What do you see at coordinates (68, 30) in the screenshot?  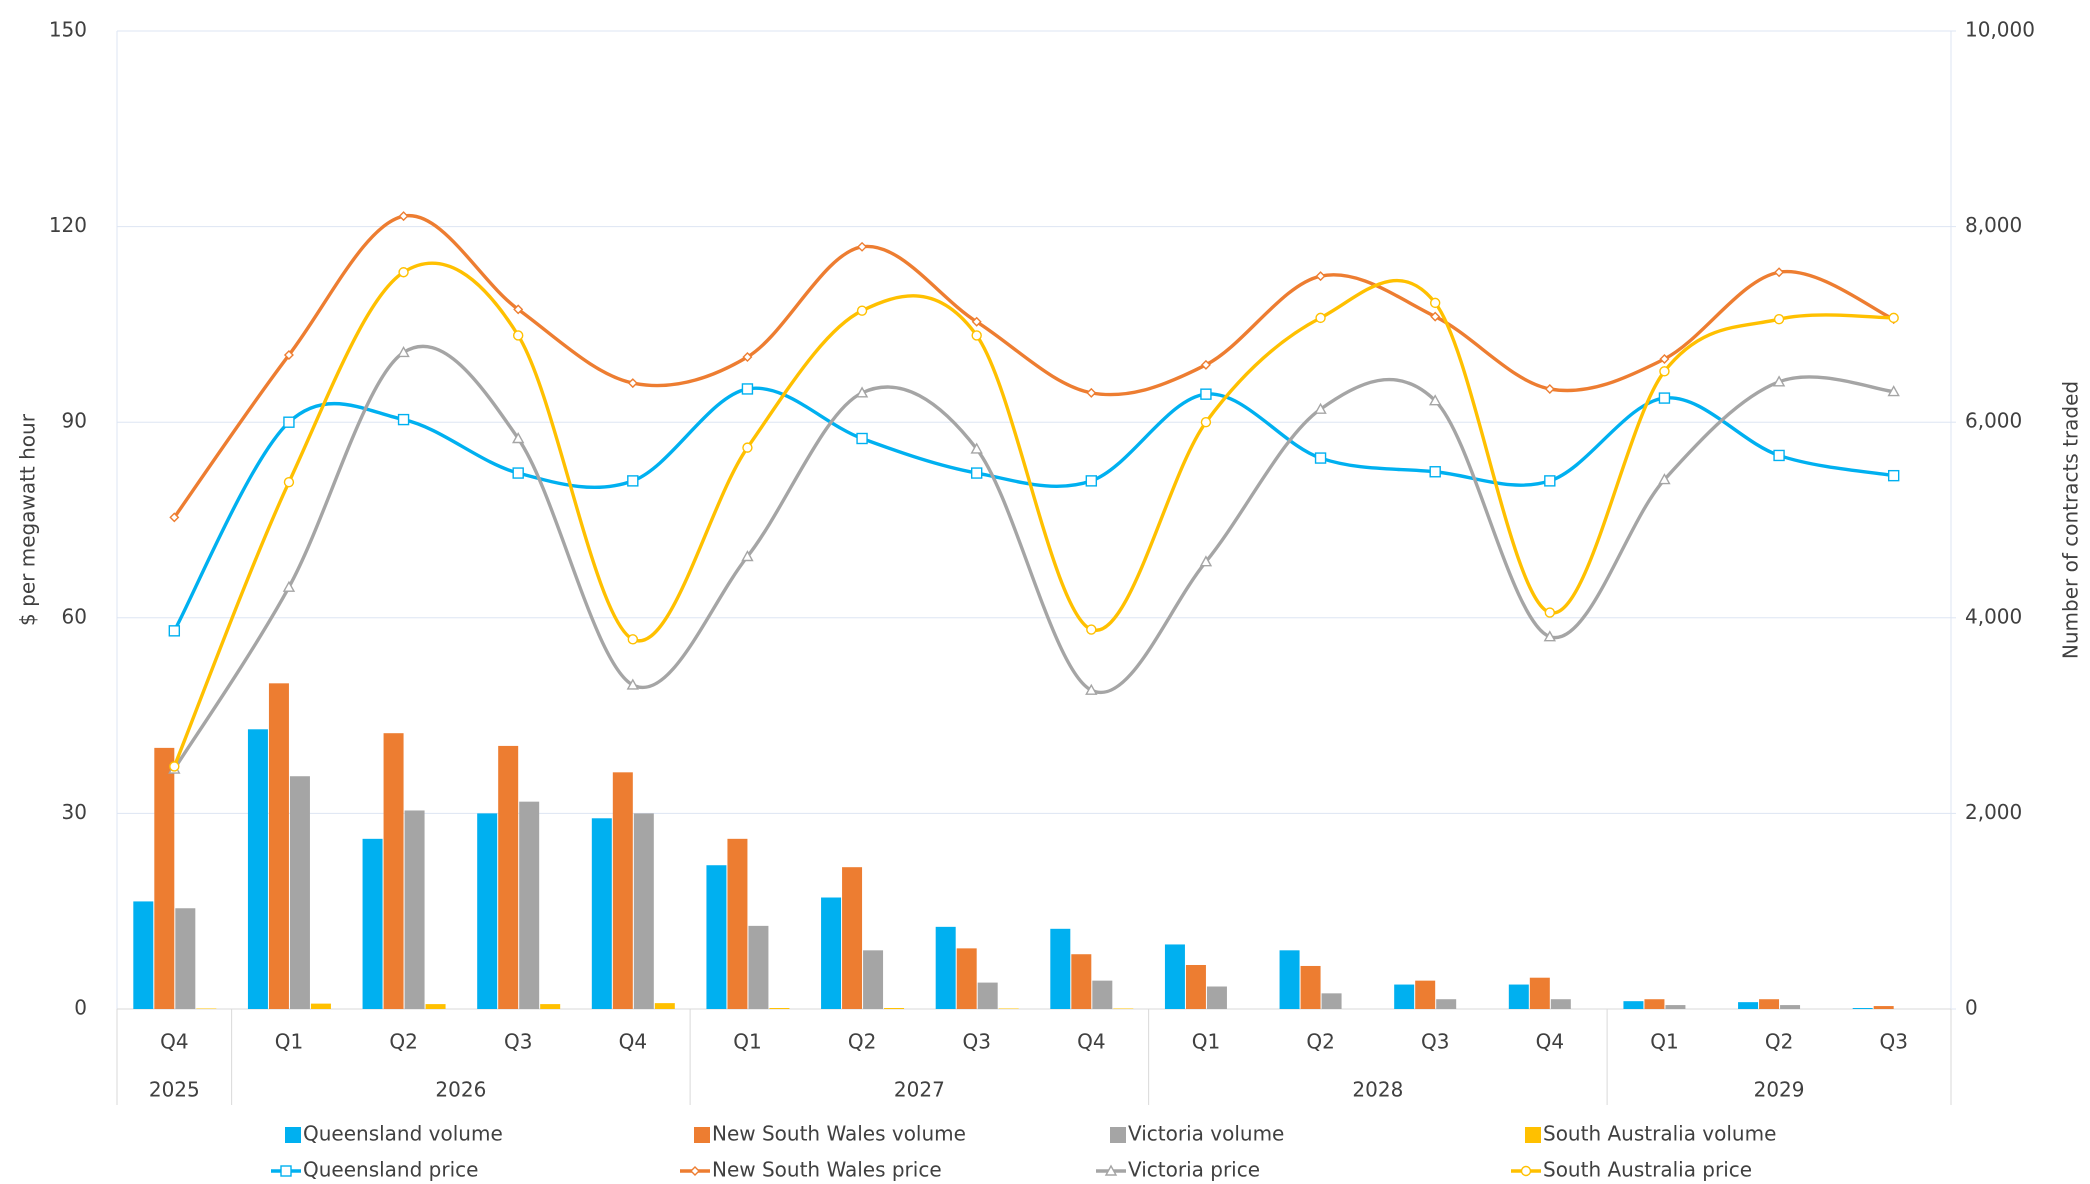 I see `y-tick-label: 150` at bounding box center [68, 30].